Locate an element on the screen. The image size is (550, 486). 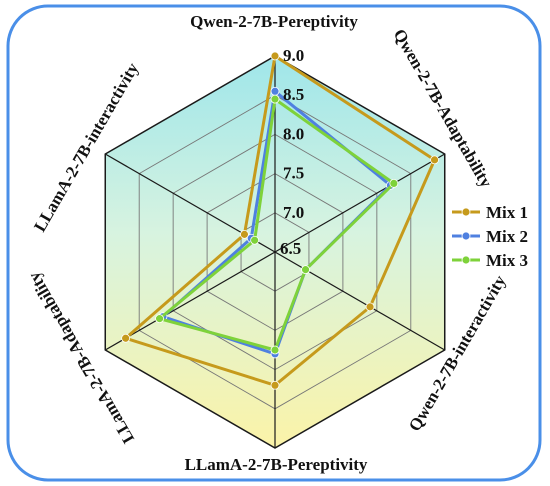
legend-label: Mix 2 is located at coordinates (507, 236).